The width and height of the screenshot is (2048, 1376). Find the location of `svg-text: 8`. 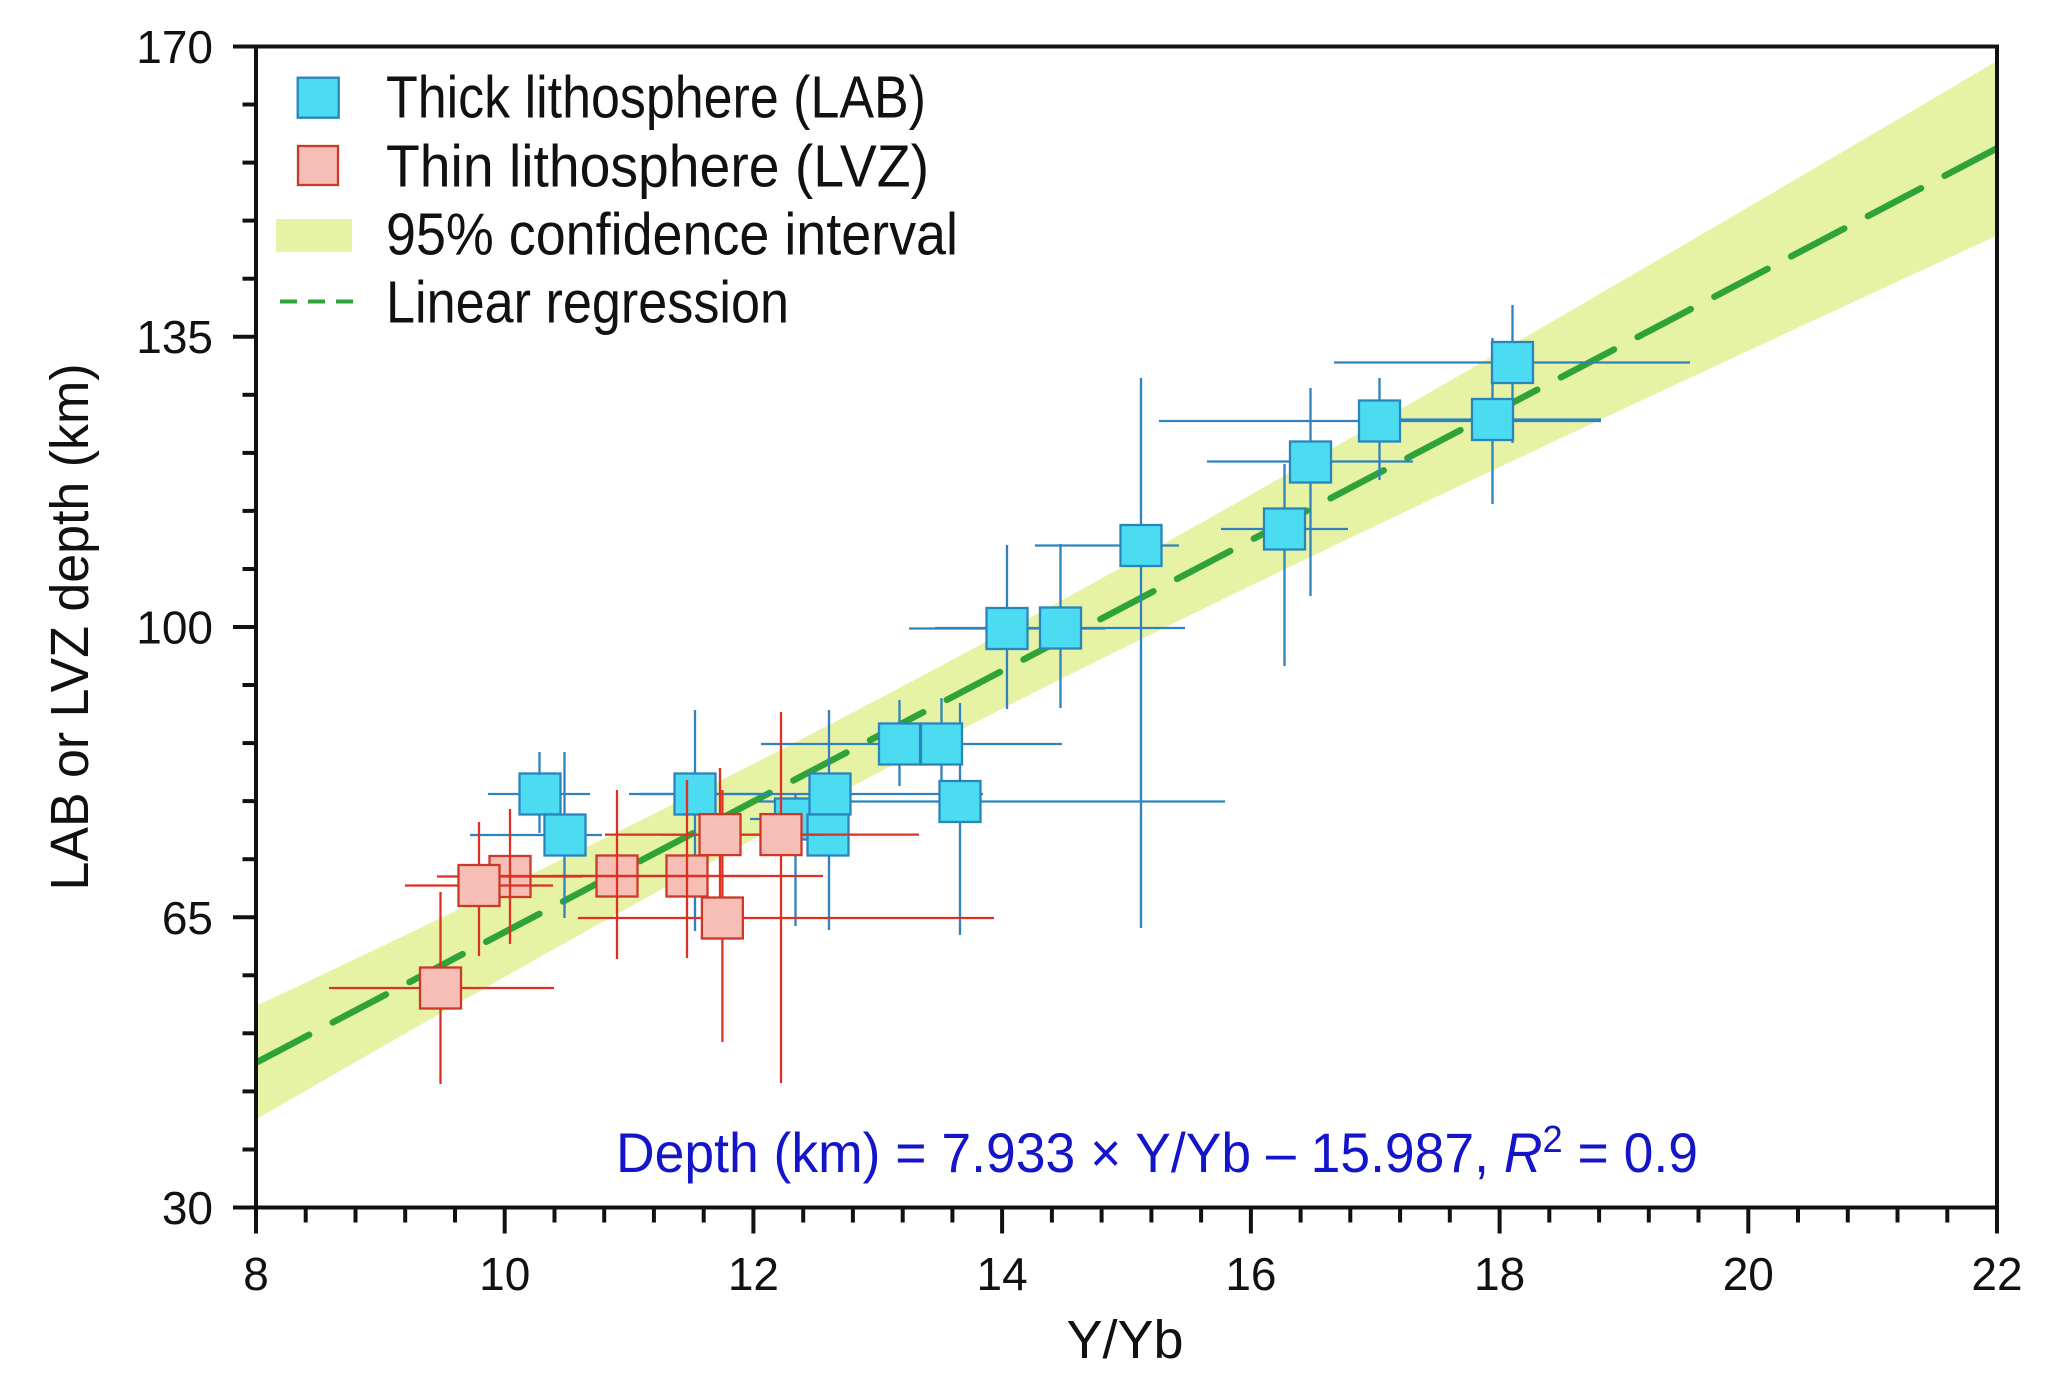

svg-text: 8 is located at coordinates (256, 1274).